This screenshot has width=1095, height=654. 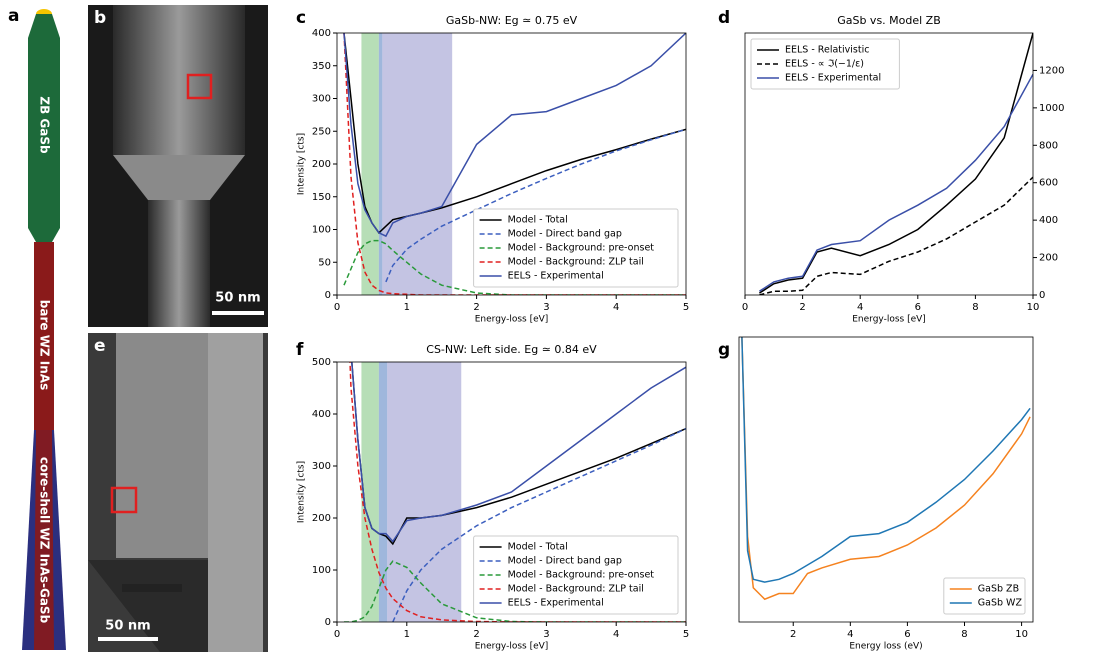 I want to click on panel-letter: d, so click(x=724, y=18).